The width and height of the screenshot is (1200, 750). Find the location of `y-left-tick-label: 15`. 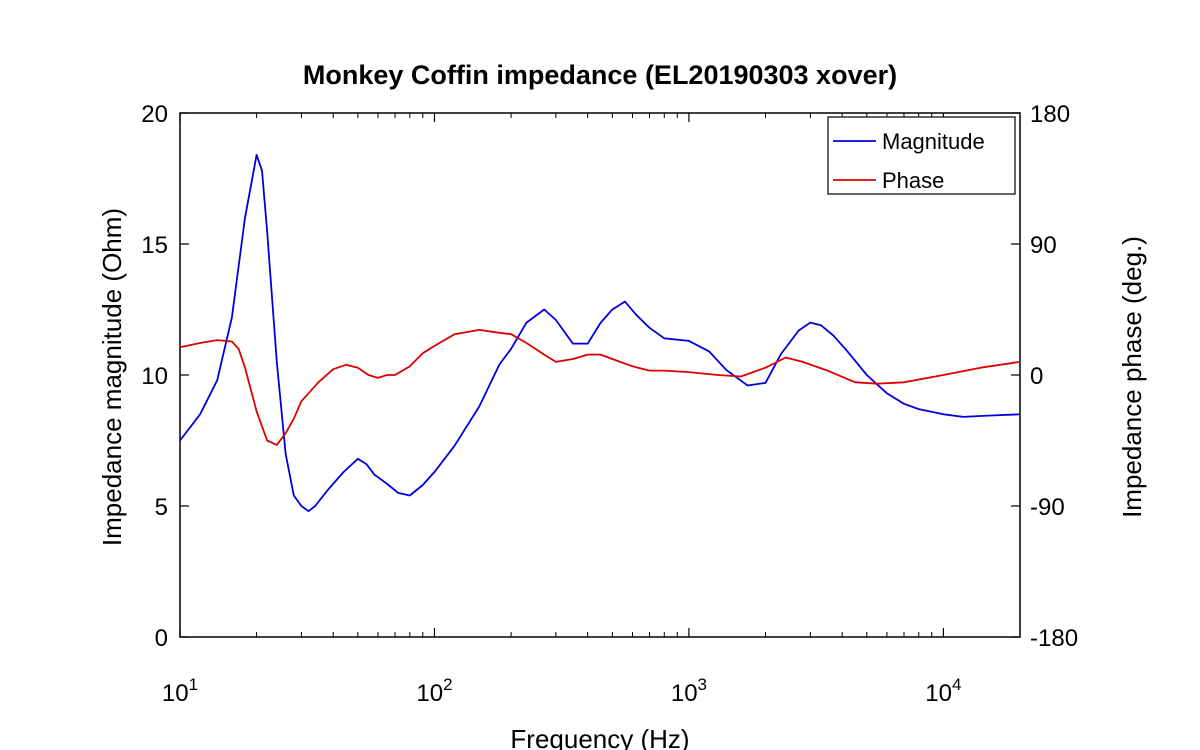

y-left-tick-label: 15 is located at coordinates (154, 245).